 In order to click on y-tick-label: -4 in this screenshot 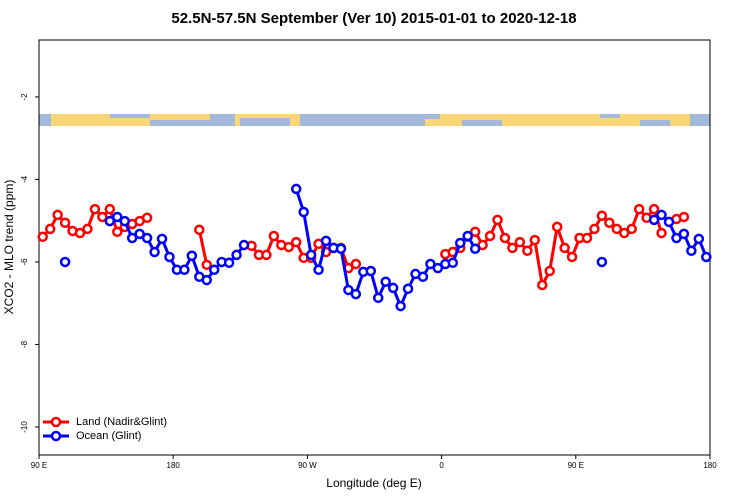, I will do `click(24, 179)`.